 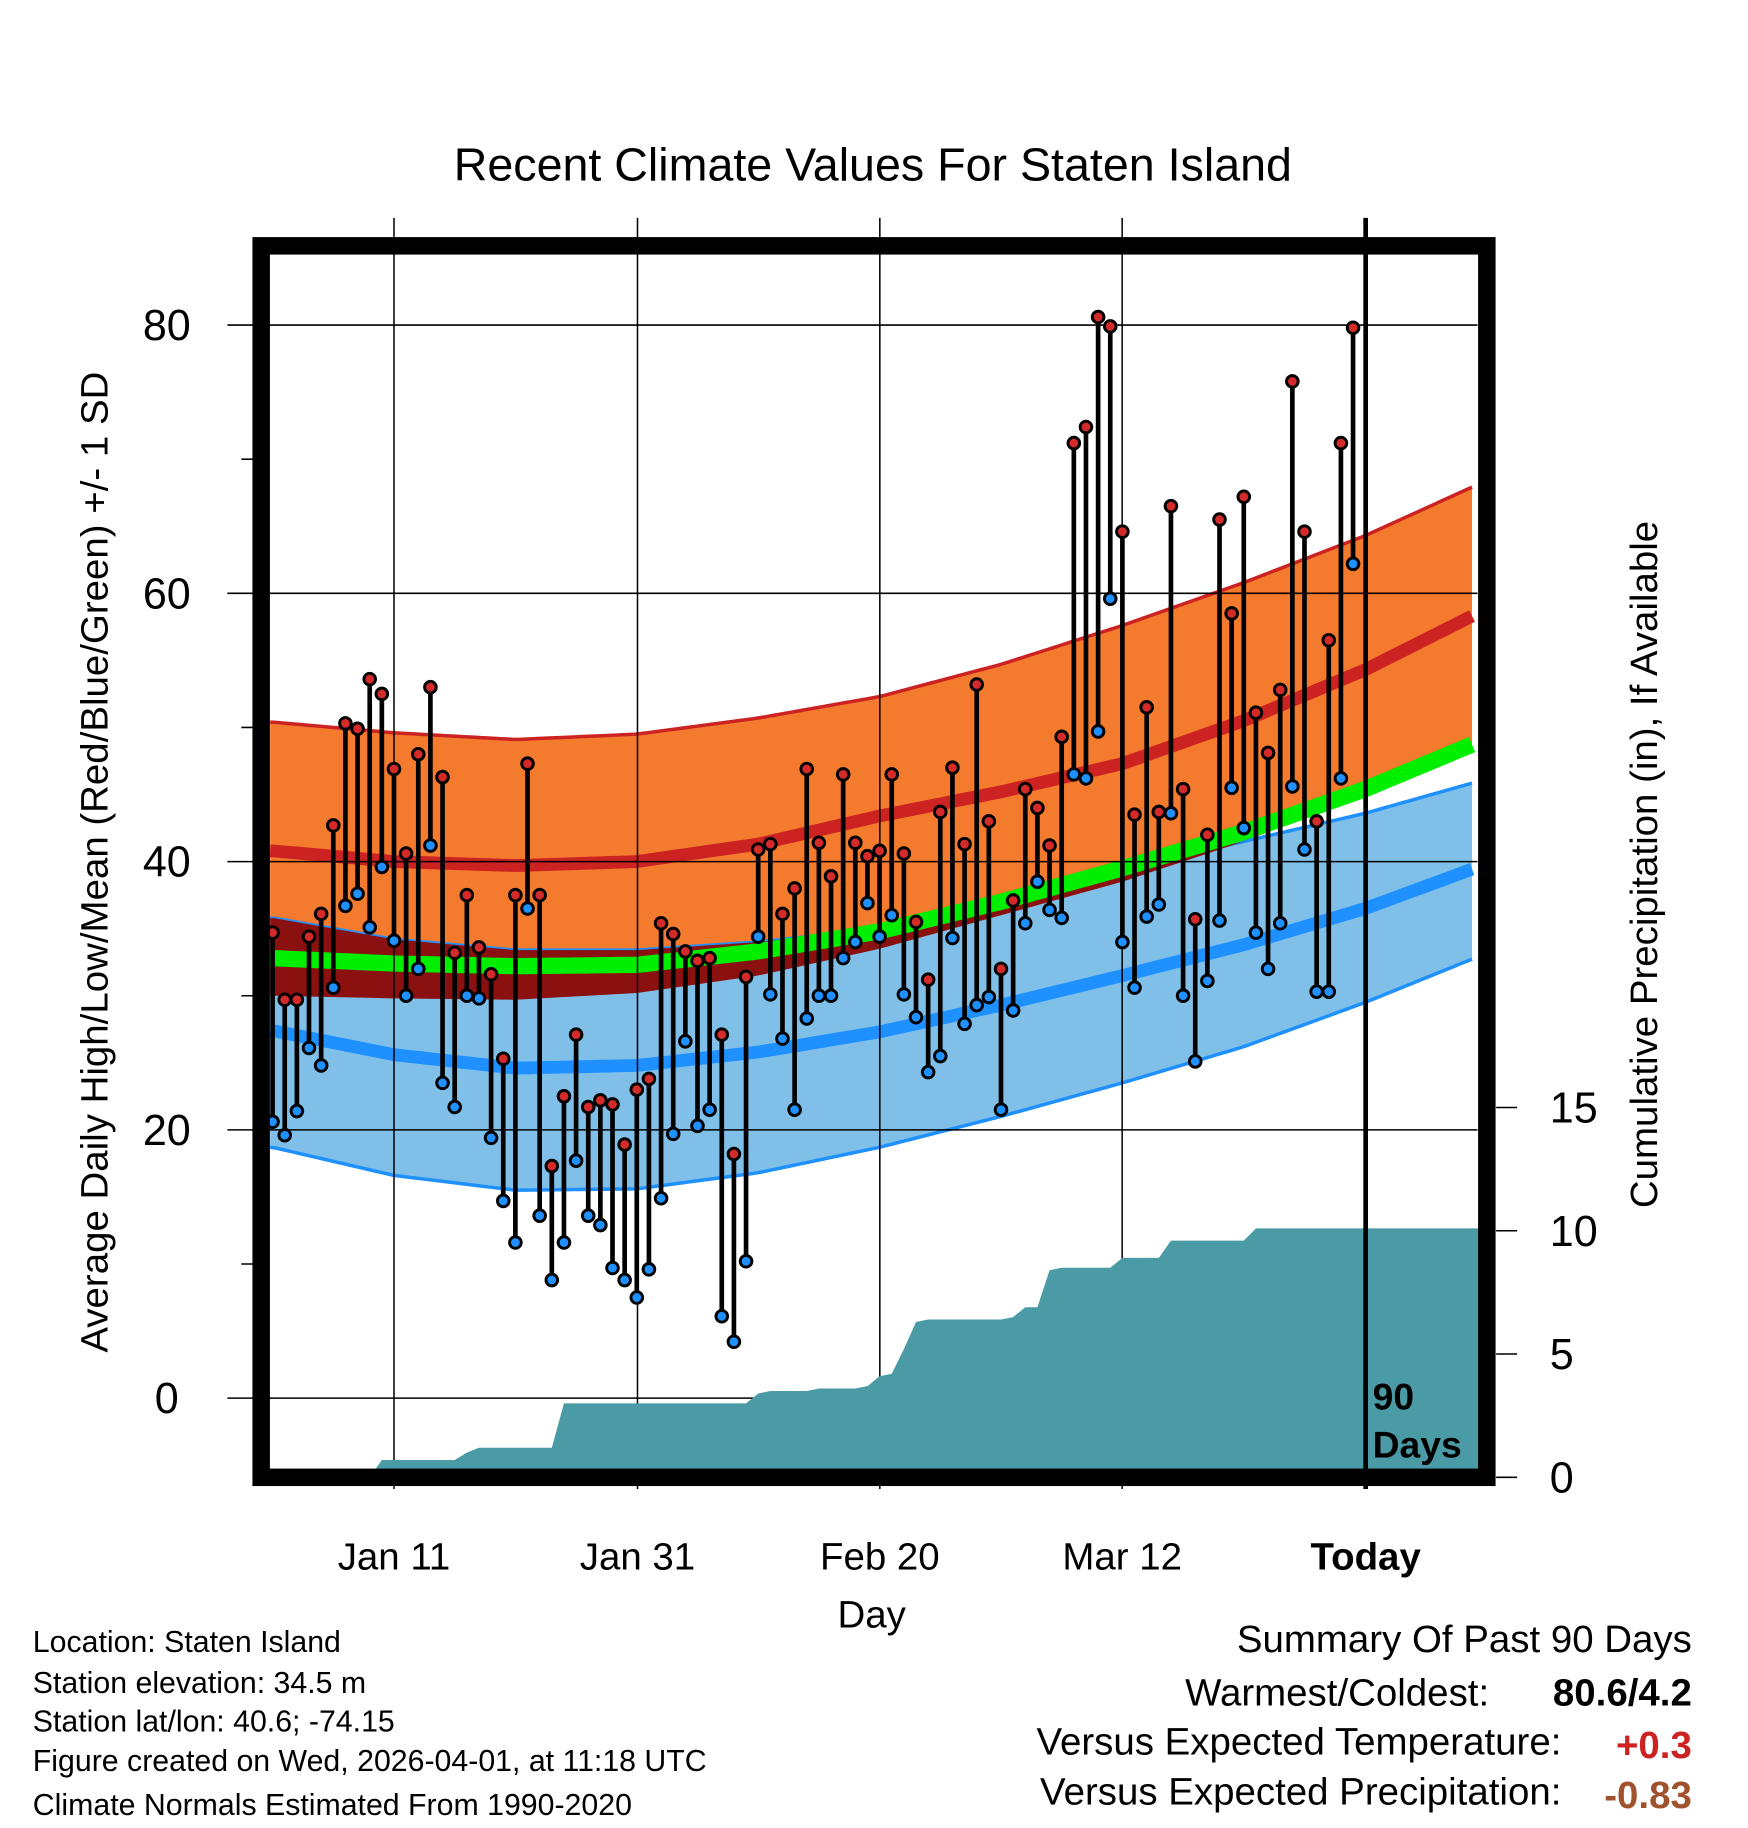 I want to click on footer-normals: Climate Normals Estimated From 1990-2020, so click(x=332, y=1805).